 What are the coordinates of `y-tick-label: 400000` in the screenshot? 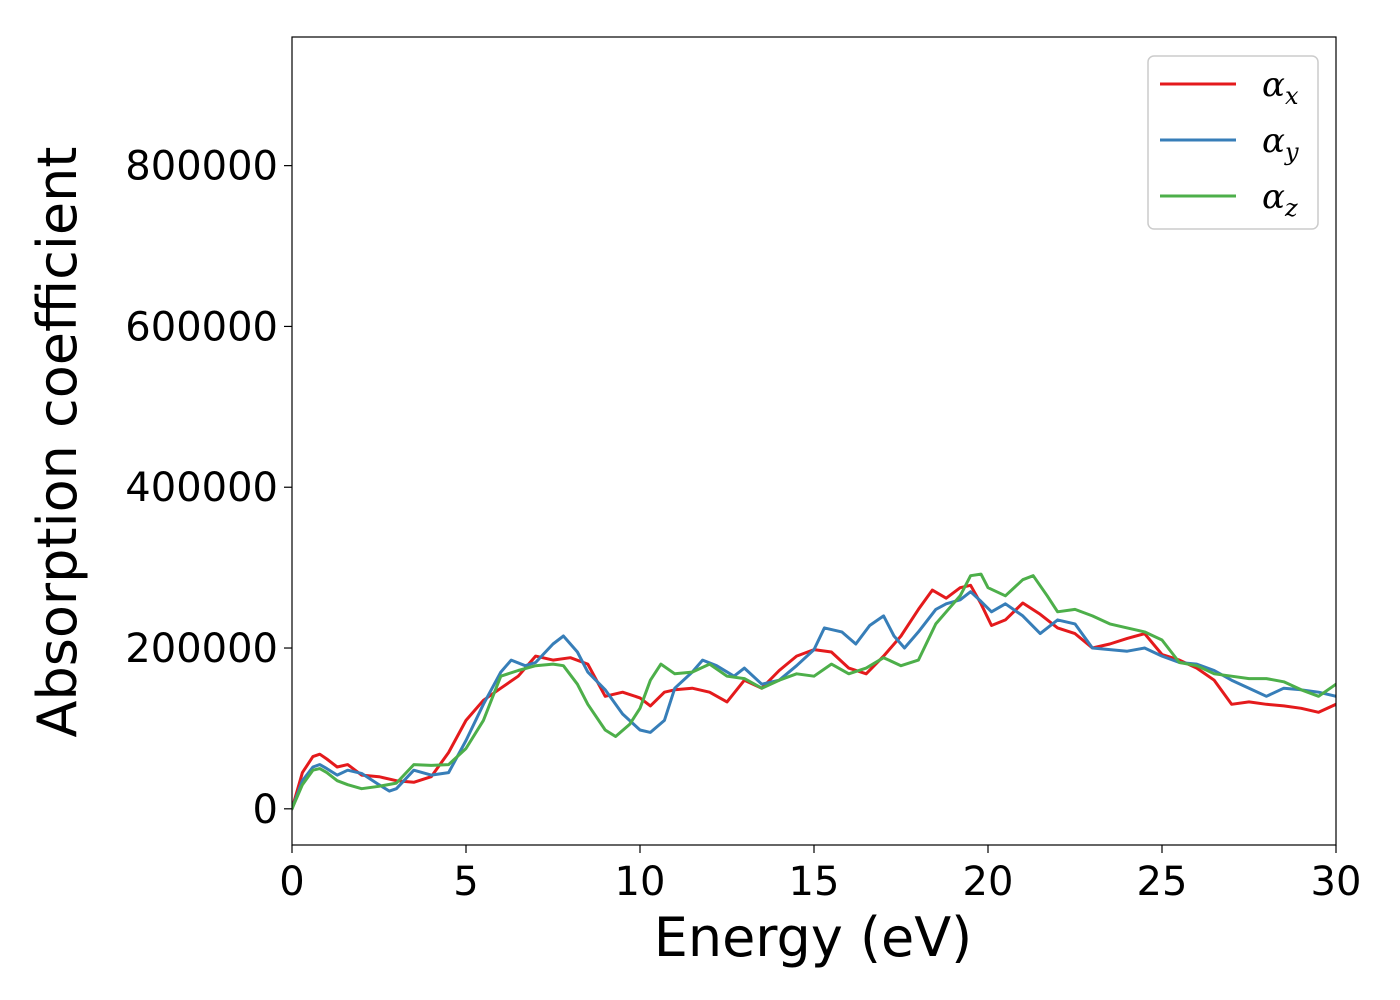 It's located at (201, 488).